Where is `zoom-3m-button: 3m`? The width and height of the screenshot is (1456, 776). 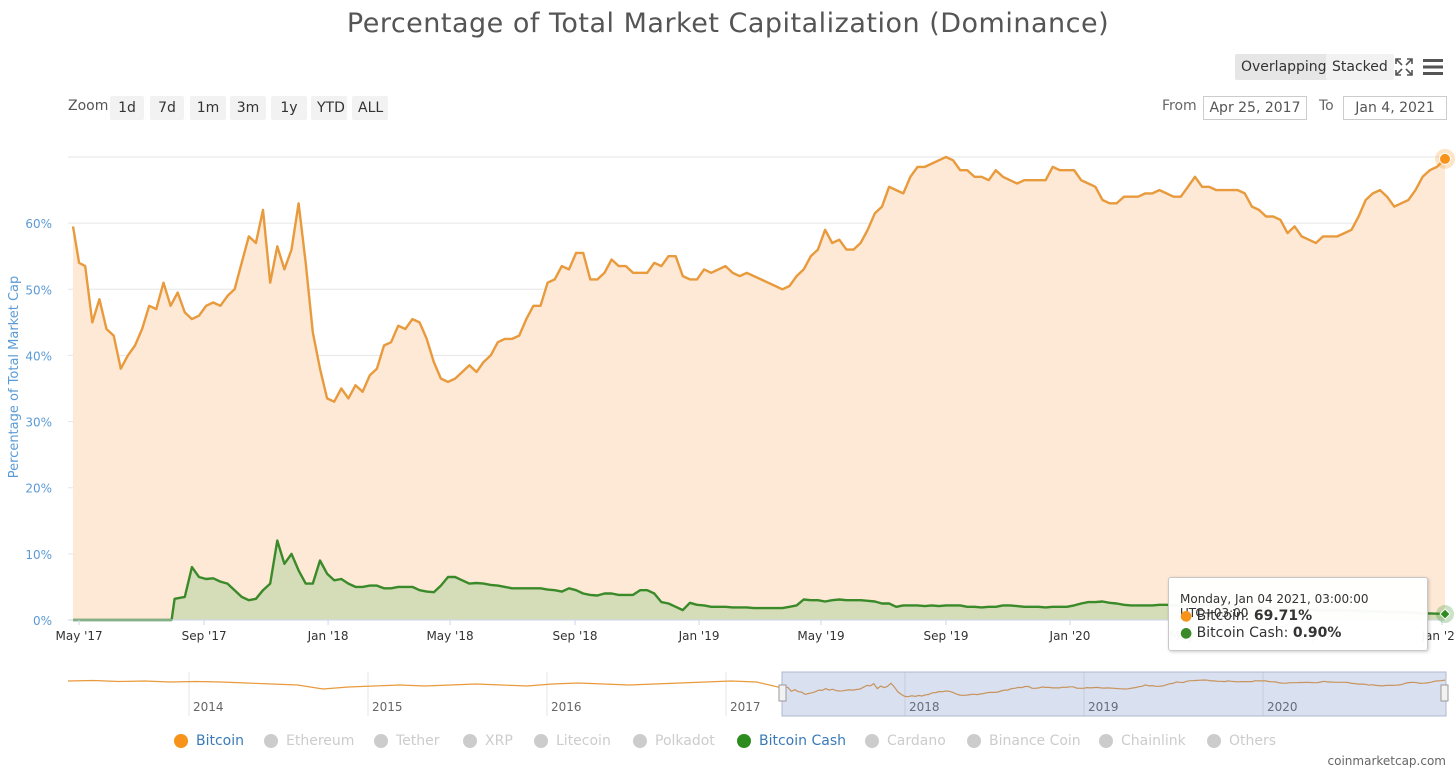
zoom-3m-button: 3m is located at coordinates (248, 108).